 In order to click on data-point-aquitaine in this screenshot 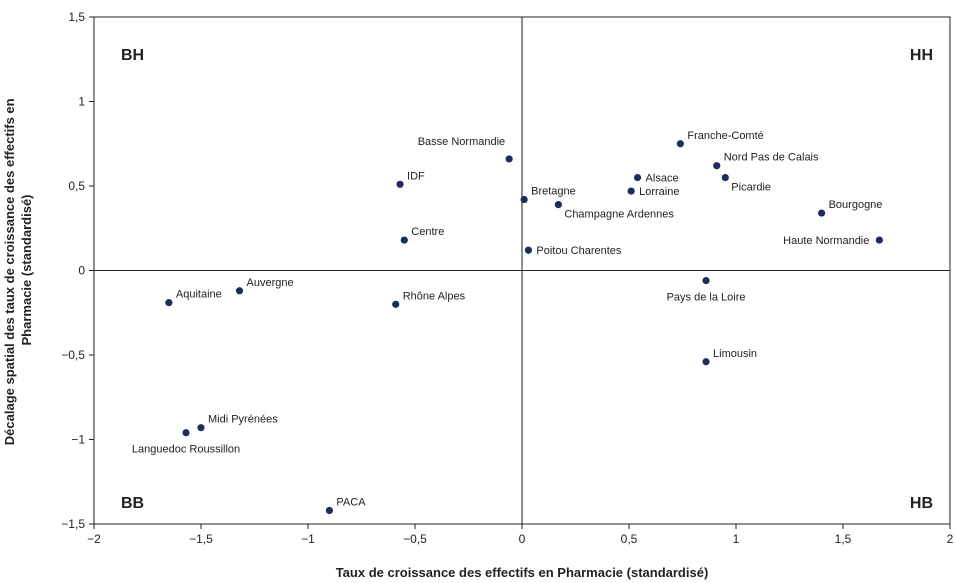, I will do `click(169, 303)`.